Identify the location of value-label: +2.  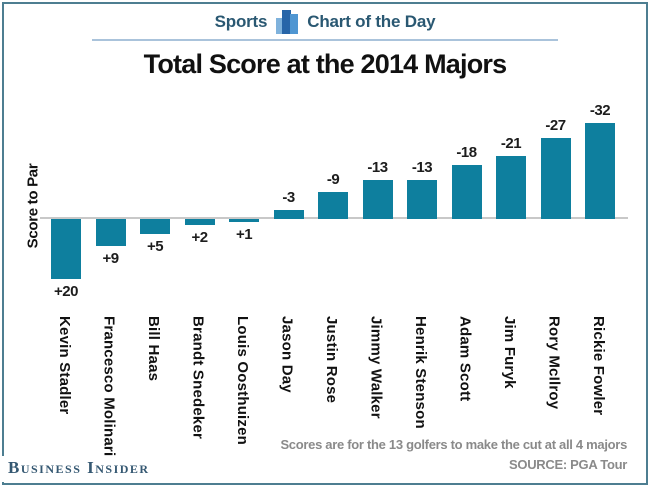
(199, 237).